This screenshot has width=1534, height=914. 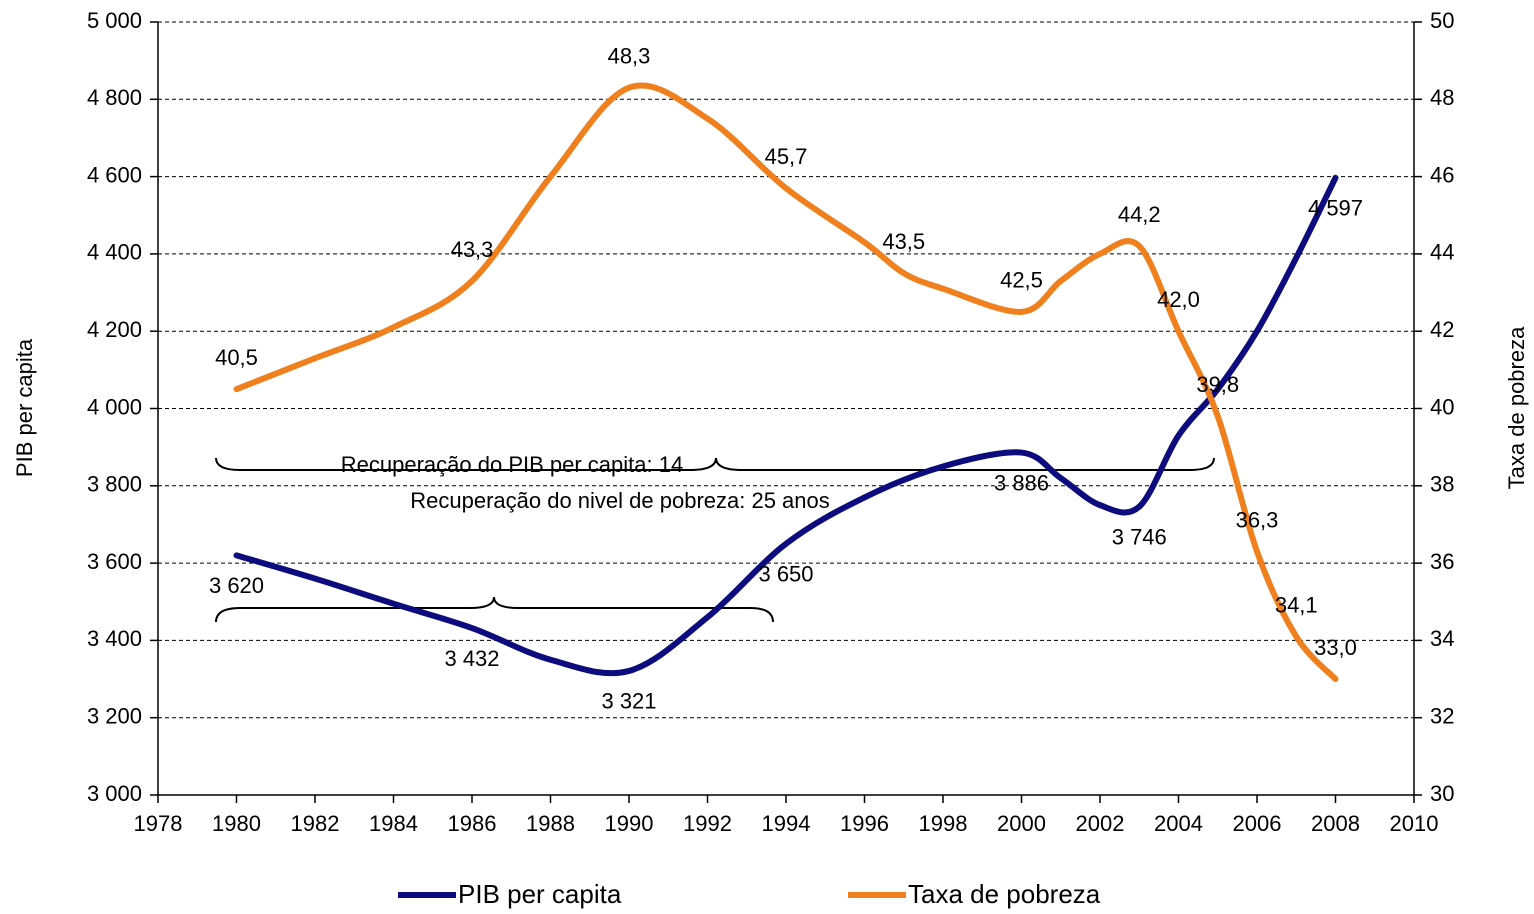 I want to click on y-tick-label: 3 800, so click(x=114, y=484).